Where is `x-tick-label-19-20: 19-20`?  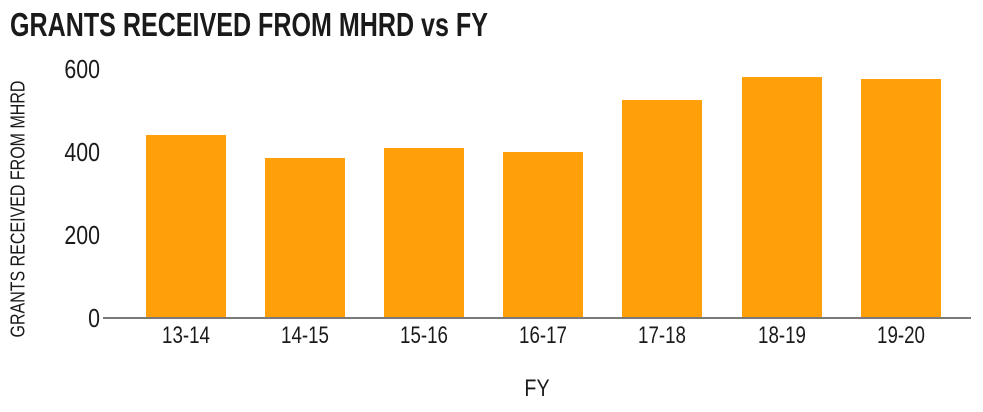
x-tick-label-19-20: 19-20 is located at coordinates (900, 335).